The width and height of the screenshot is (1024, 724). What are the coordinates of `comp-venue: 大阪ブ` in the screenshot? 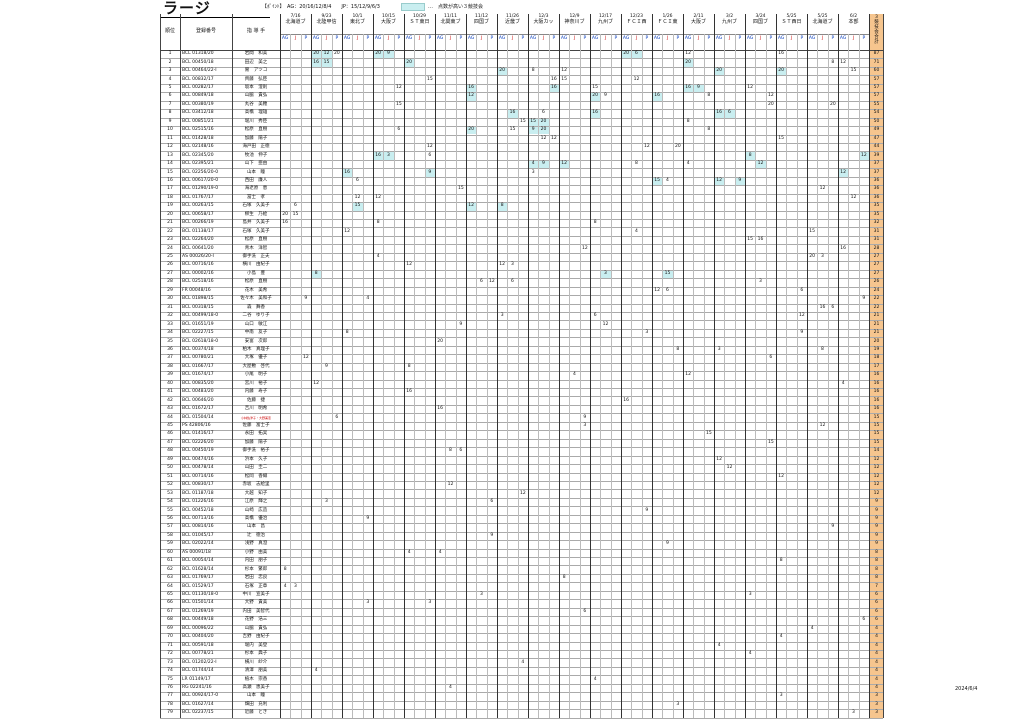 It's located at (698, 22).